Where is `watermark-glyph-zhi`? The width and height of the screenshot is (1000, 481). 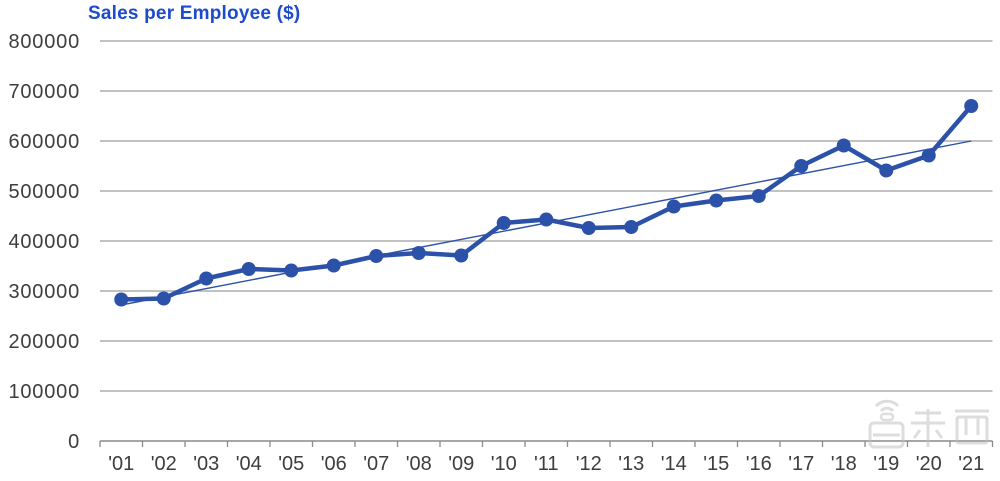 watermark-glyph-zhi is located at coordinates (886, 435).